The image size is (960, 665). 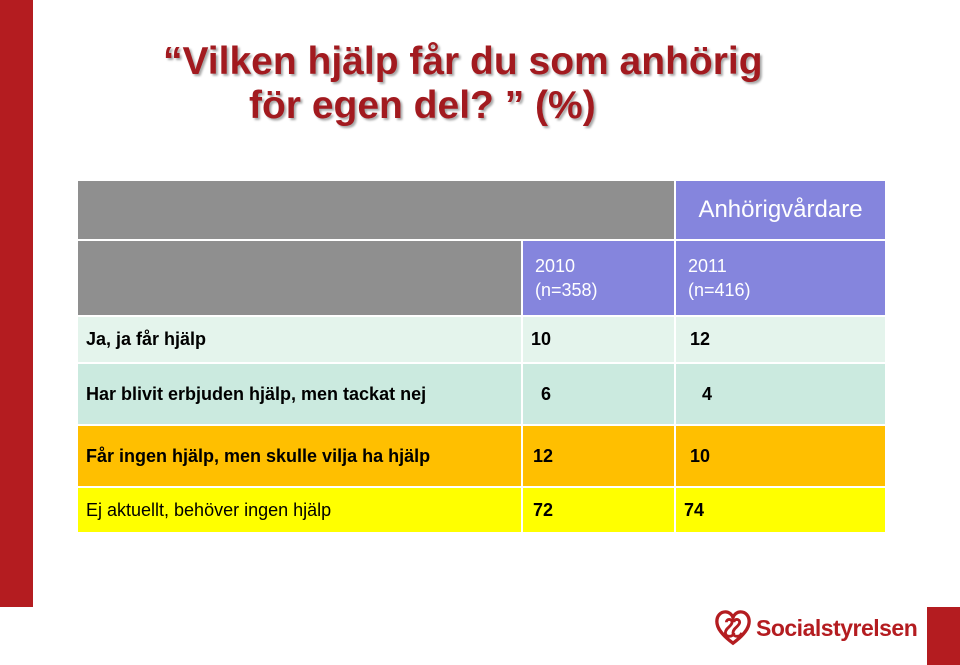 I want to click on corner-accent-block, so click(x=943, y=636).